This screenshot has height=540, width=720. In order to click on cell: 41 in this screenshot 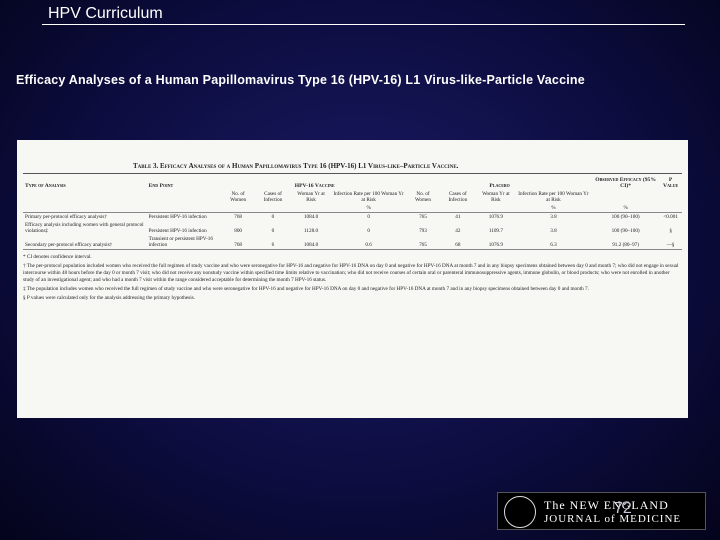, I will do `click(457, 216)`.